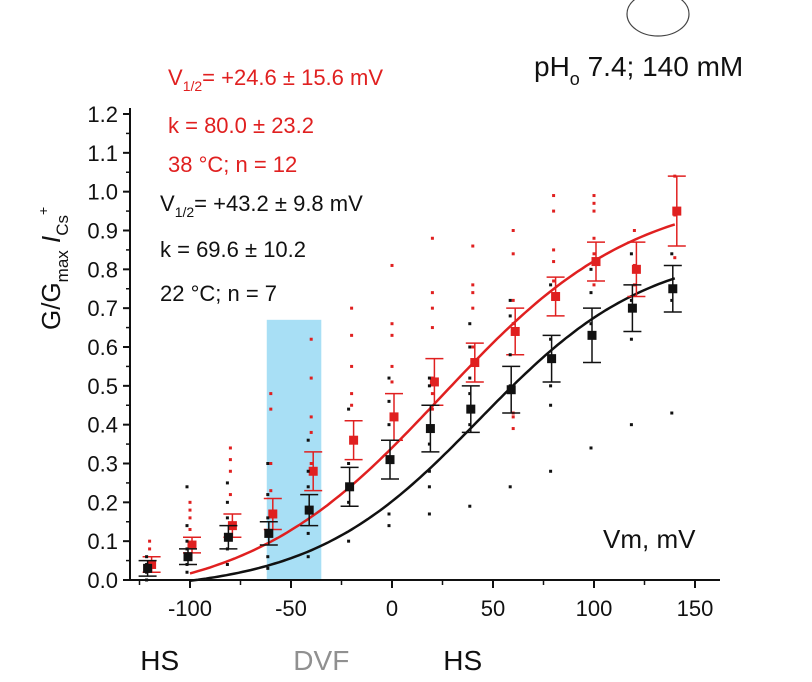 This screenshot has width=812, height=682. I want to click on ylabel-i: I, so click(51, 243).